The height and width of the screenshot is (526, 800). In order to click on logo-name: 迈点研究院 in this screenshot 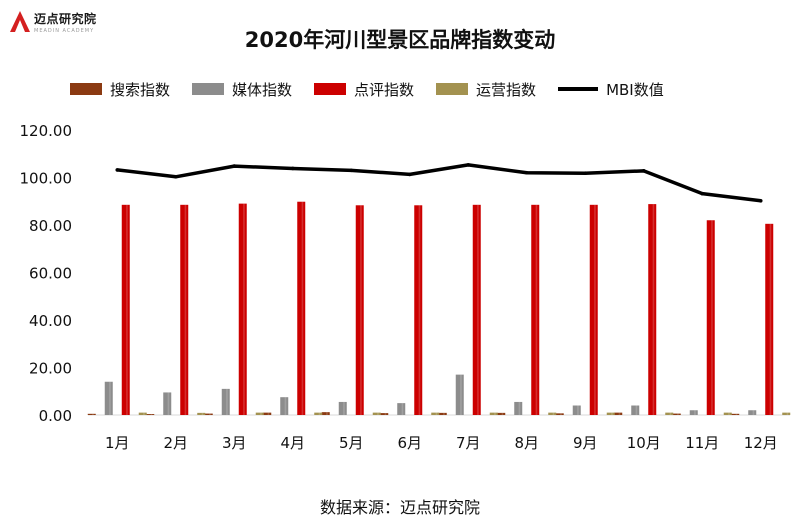, I will do `click(65, 19)`.